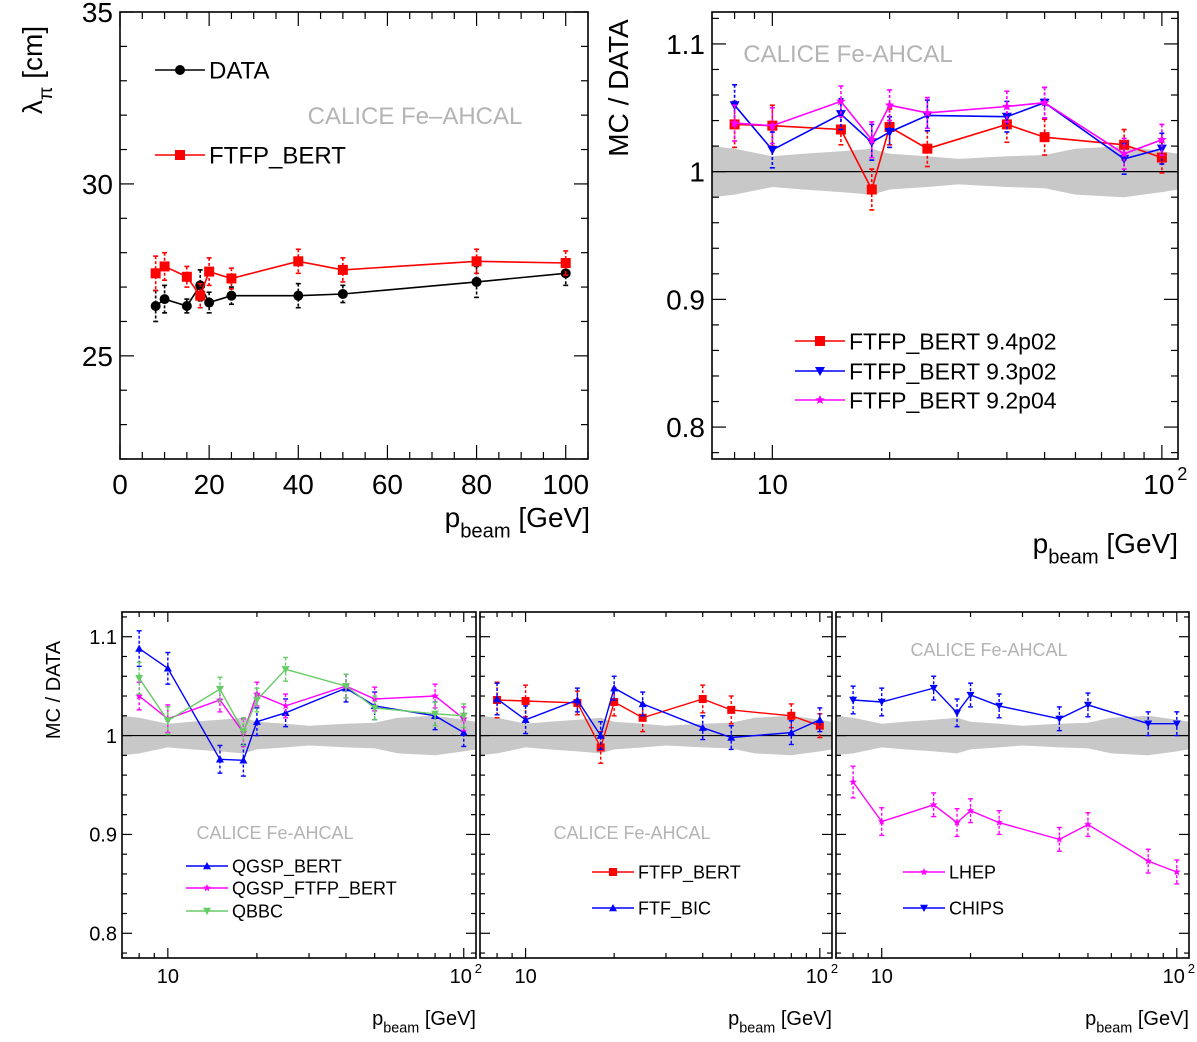  Describe the element at coordinates (97, 356) in the screenshot. I see `y-tick-label: 25` at that location.